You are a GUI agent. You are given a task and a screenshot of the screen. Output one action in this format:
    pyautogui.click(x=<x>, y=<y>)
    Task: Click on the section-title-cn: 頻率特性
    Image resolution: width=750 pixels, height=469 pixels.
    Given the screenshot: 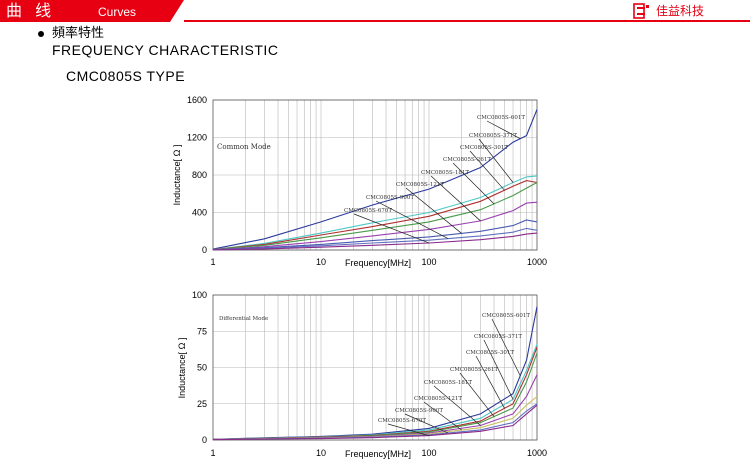 What is the action you would take?
    pyautogui.click(x=78, y=33)
    